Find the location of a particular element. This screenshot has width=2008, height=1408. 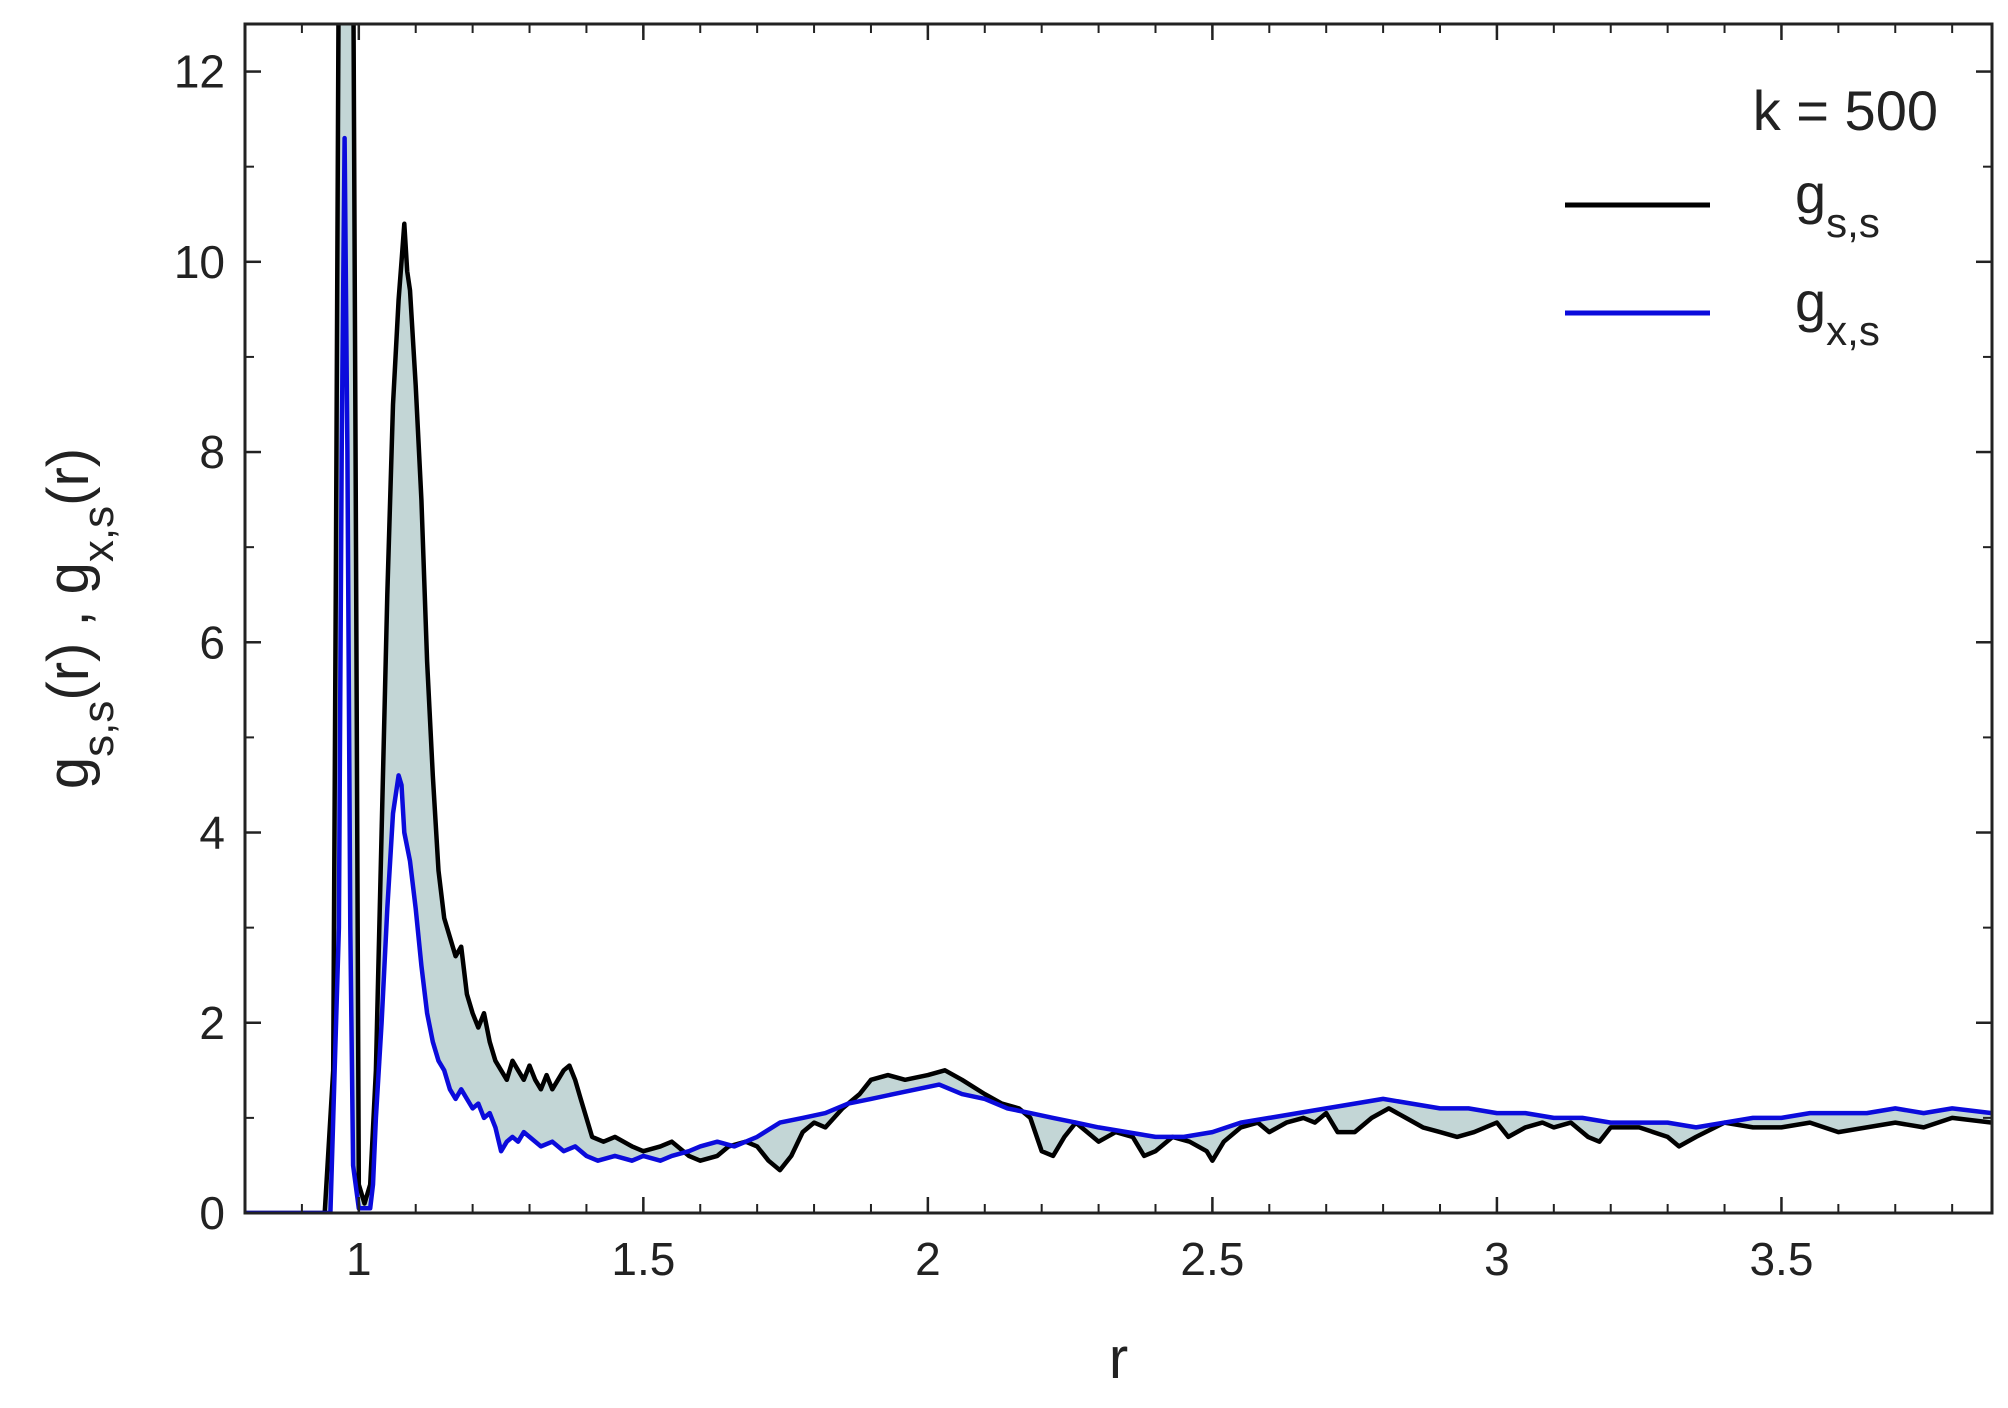

y-axis-label: gs,s(r) , gx,s(r) is located at coordinates (79, 618).